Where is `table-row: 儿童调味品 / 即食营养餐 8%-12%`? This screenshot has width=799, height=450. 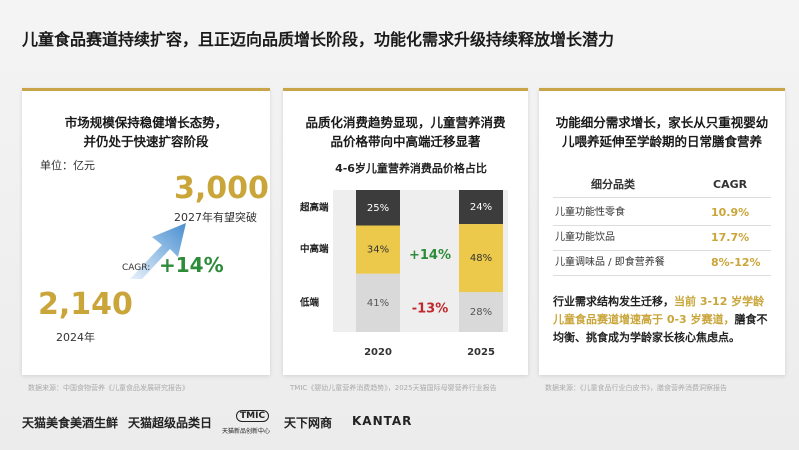
table-row: 儿童调味品 / 即食营养餐 8%-12% is located at coordinates (662, 263).